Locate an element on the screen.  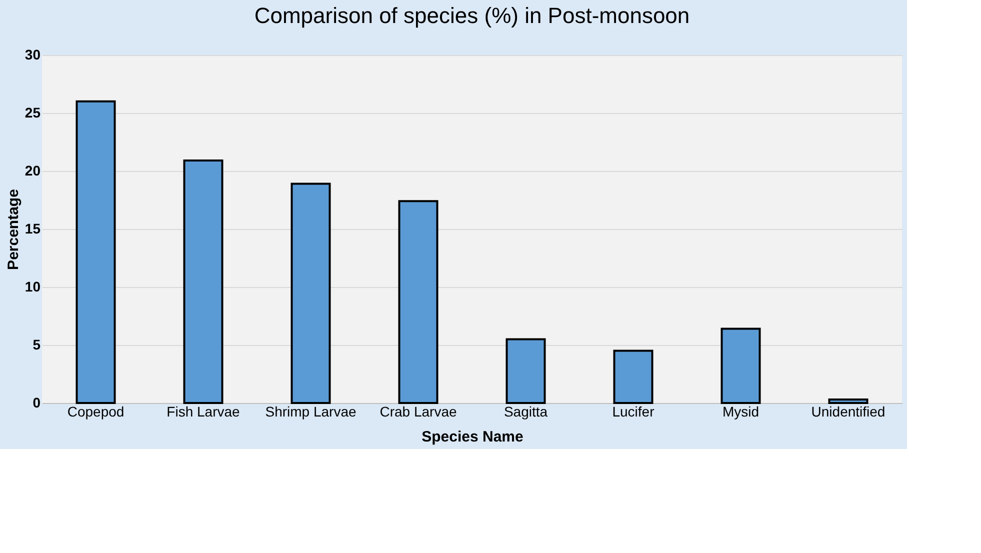
chart-title: Comparison of species (%) in Post-monsoon is located at coordinates (472, 15).